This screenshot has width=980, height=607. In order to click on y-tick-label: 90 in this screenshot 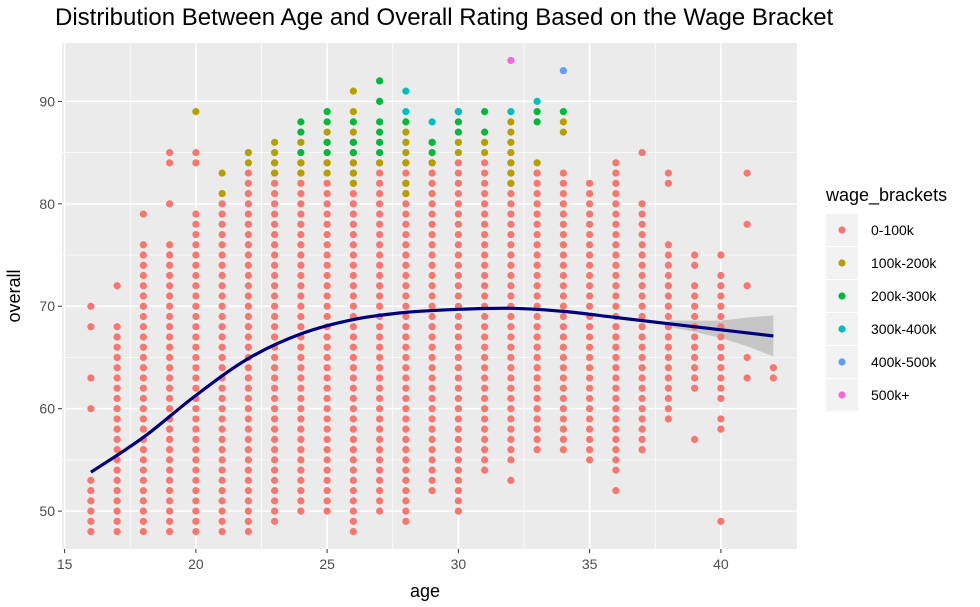, I will do `click(47, 101)`.